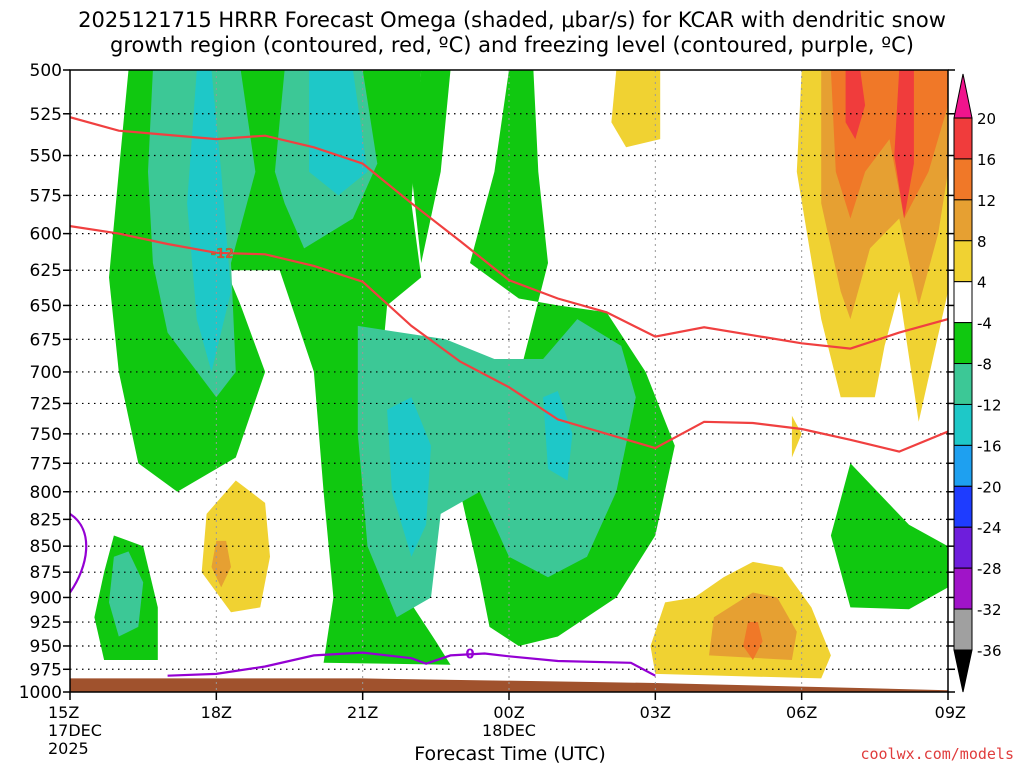 The image size is (1024, 768). What do you see at coordinates (79, 553) in the screenshot?
I see `contour-line-0c-left` at bounding box center [79, 553].